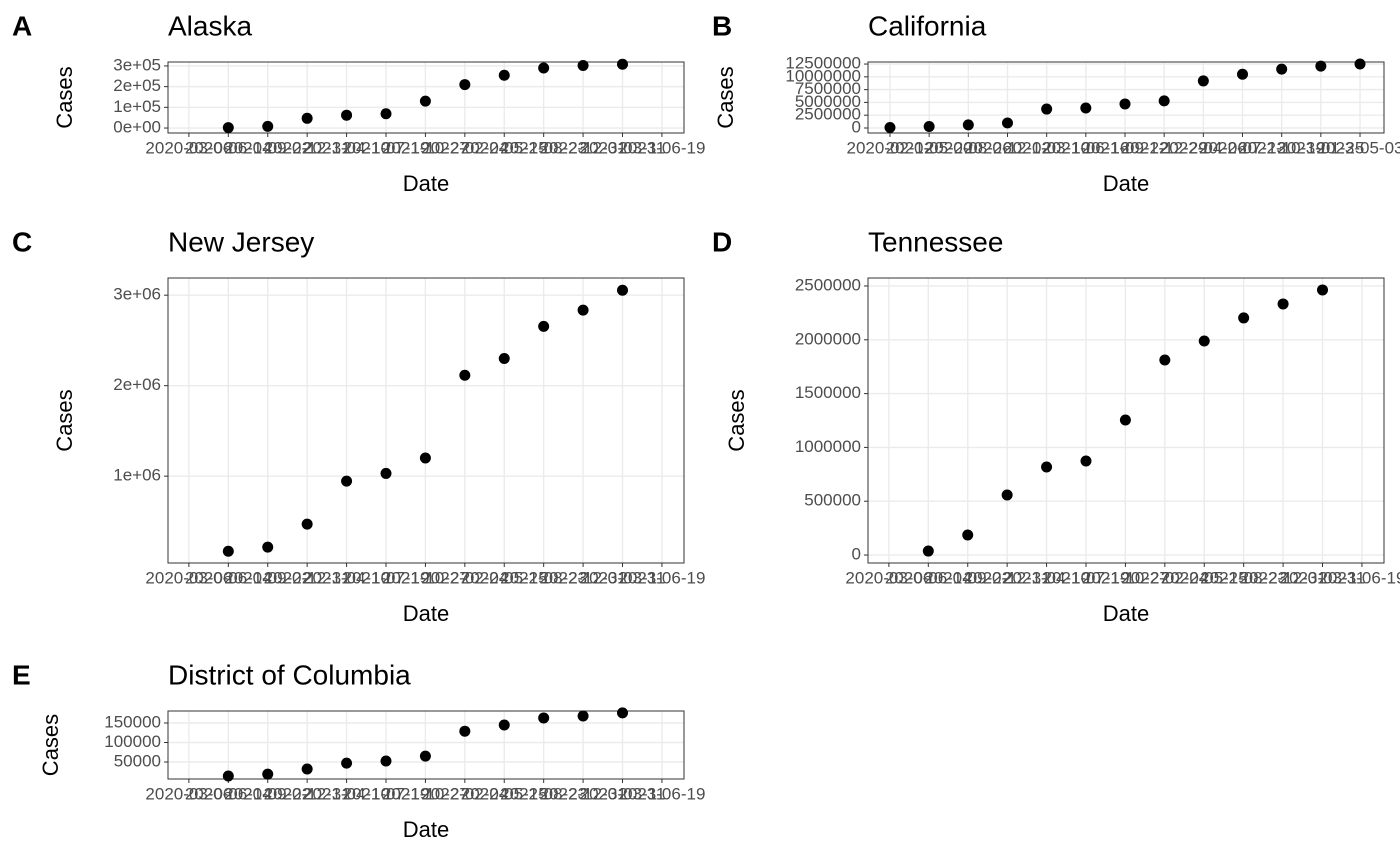 This screenshot has width=1400, height=865. I want to click on panel-tag: E, so click(21, 674).